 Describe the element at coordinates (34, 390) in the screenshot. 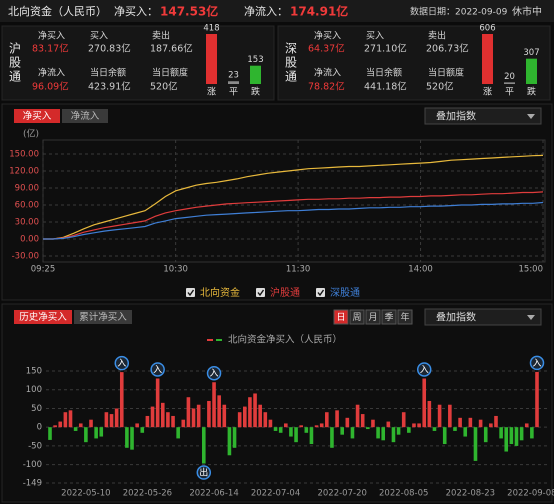

I see `y-tick-label: 100` at that location.